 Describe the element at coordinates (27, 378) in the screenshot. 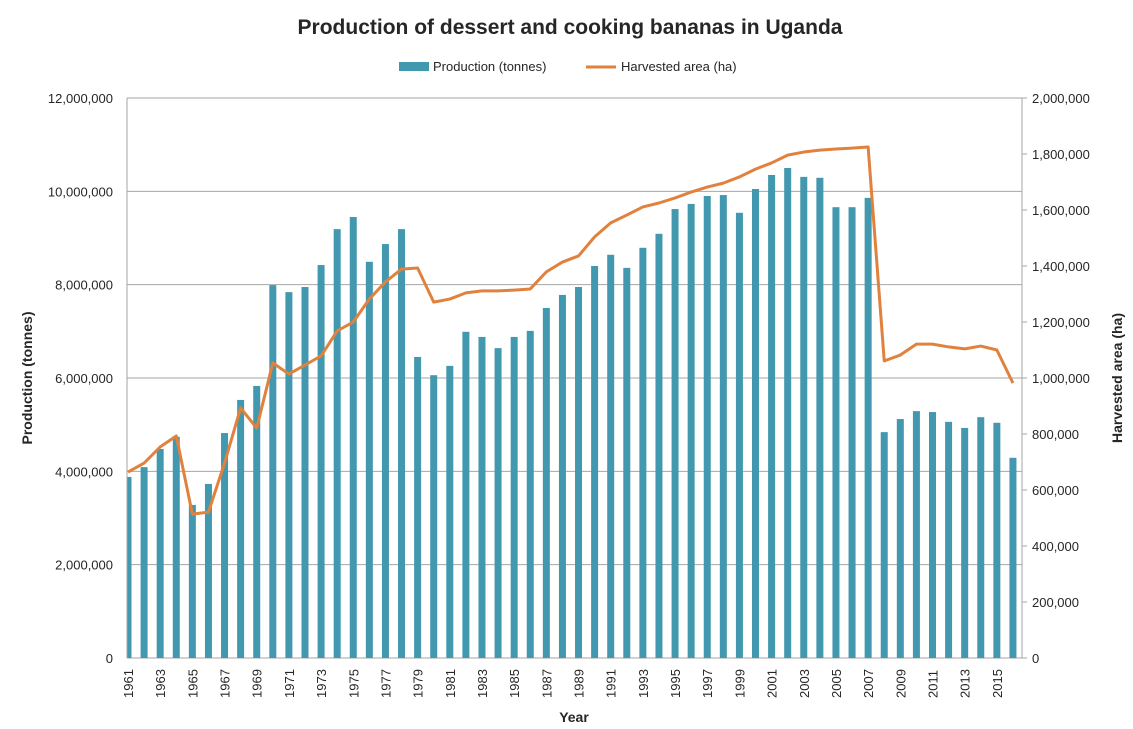

I see `y-axis-title: Production (tonnes)` at that location.